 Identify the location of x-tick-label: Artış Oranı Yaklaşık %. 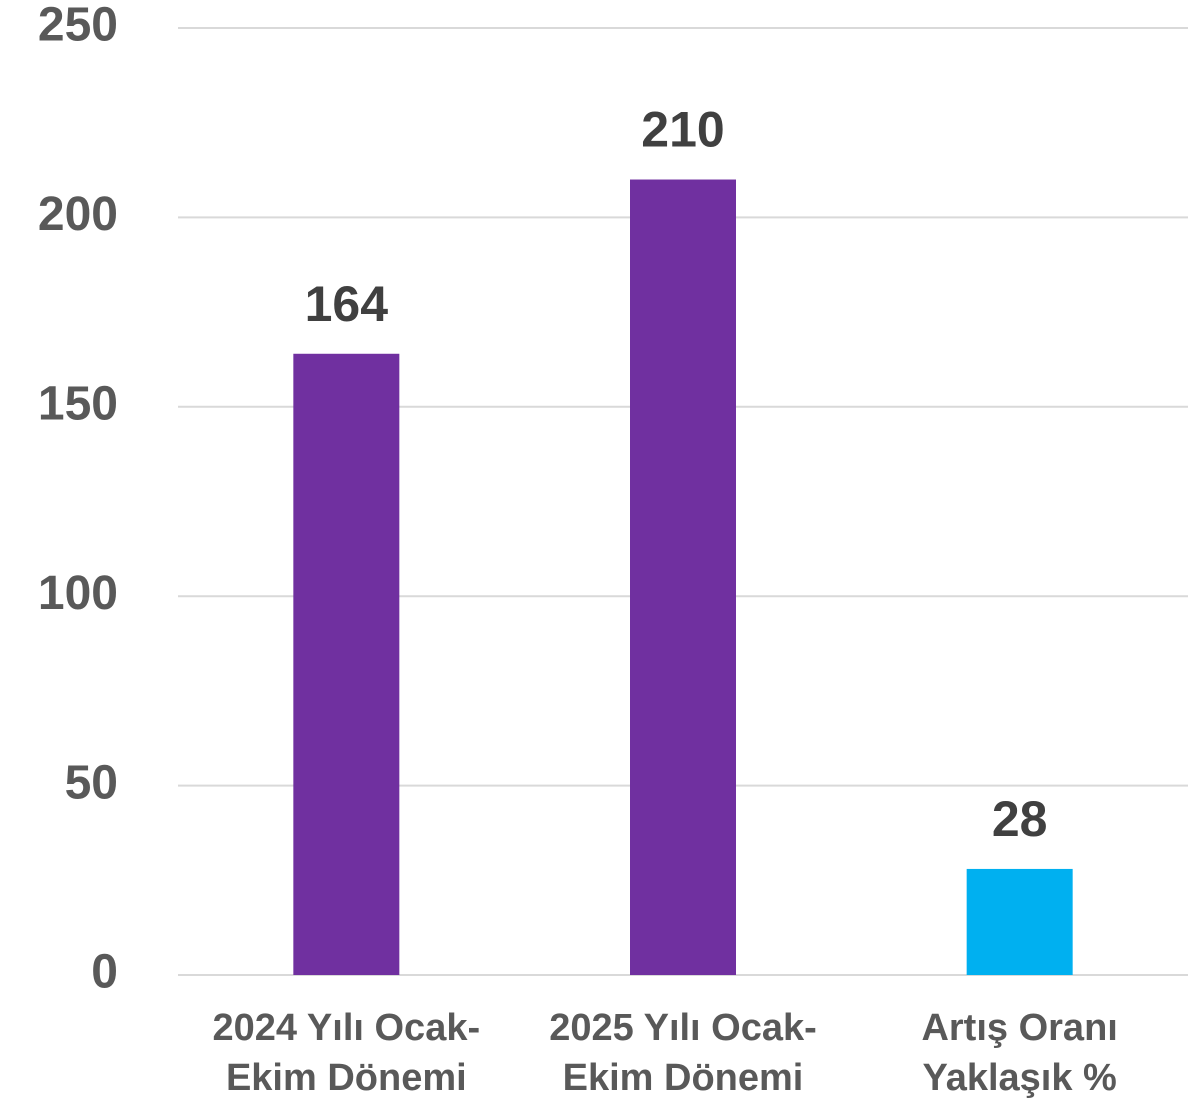
(1019, 1053).